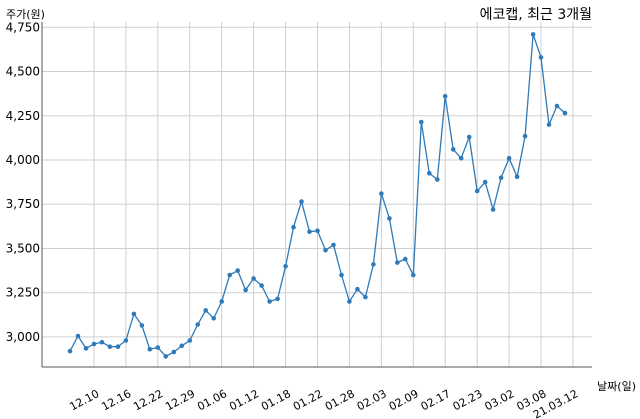 The width and height of the screenshot is (640, 419). What do you see at coordinates (23, 182) in the screenshot?
I see `y-ticks: 3,000 3,250 3,500 3,750 4,000 4,250 4,500 4,750` at bounding box center [23, 182].